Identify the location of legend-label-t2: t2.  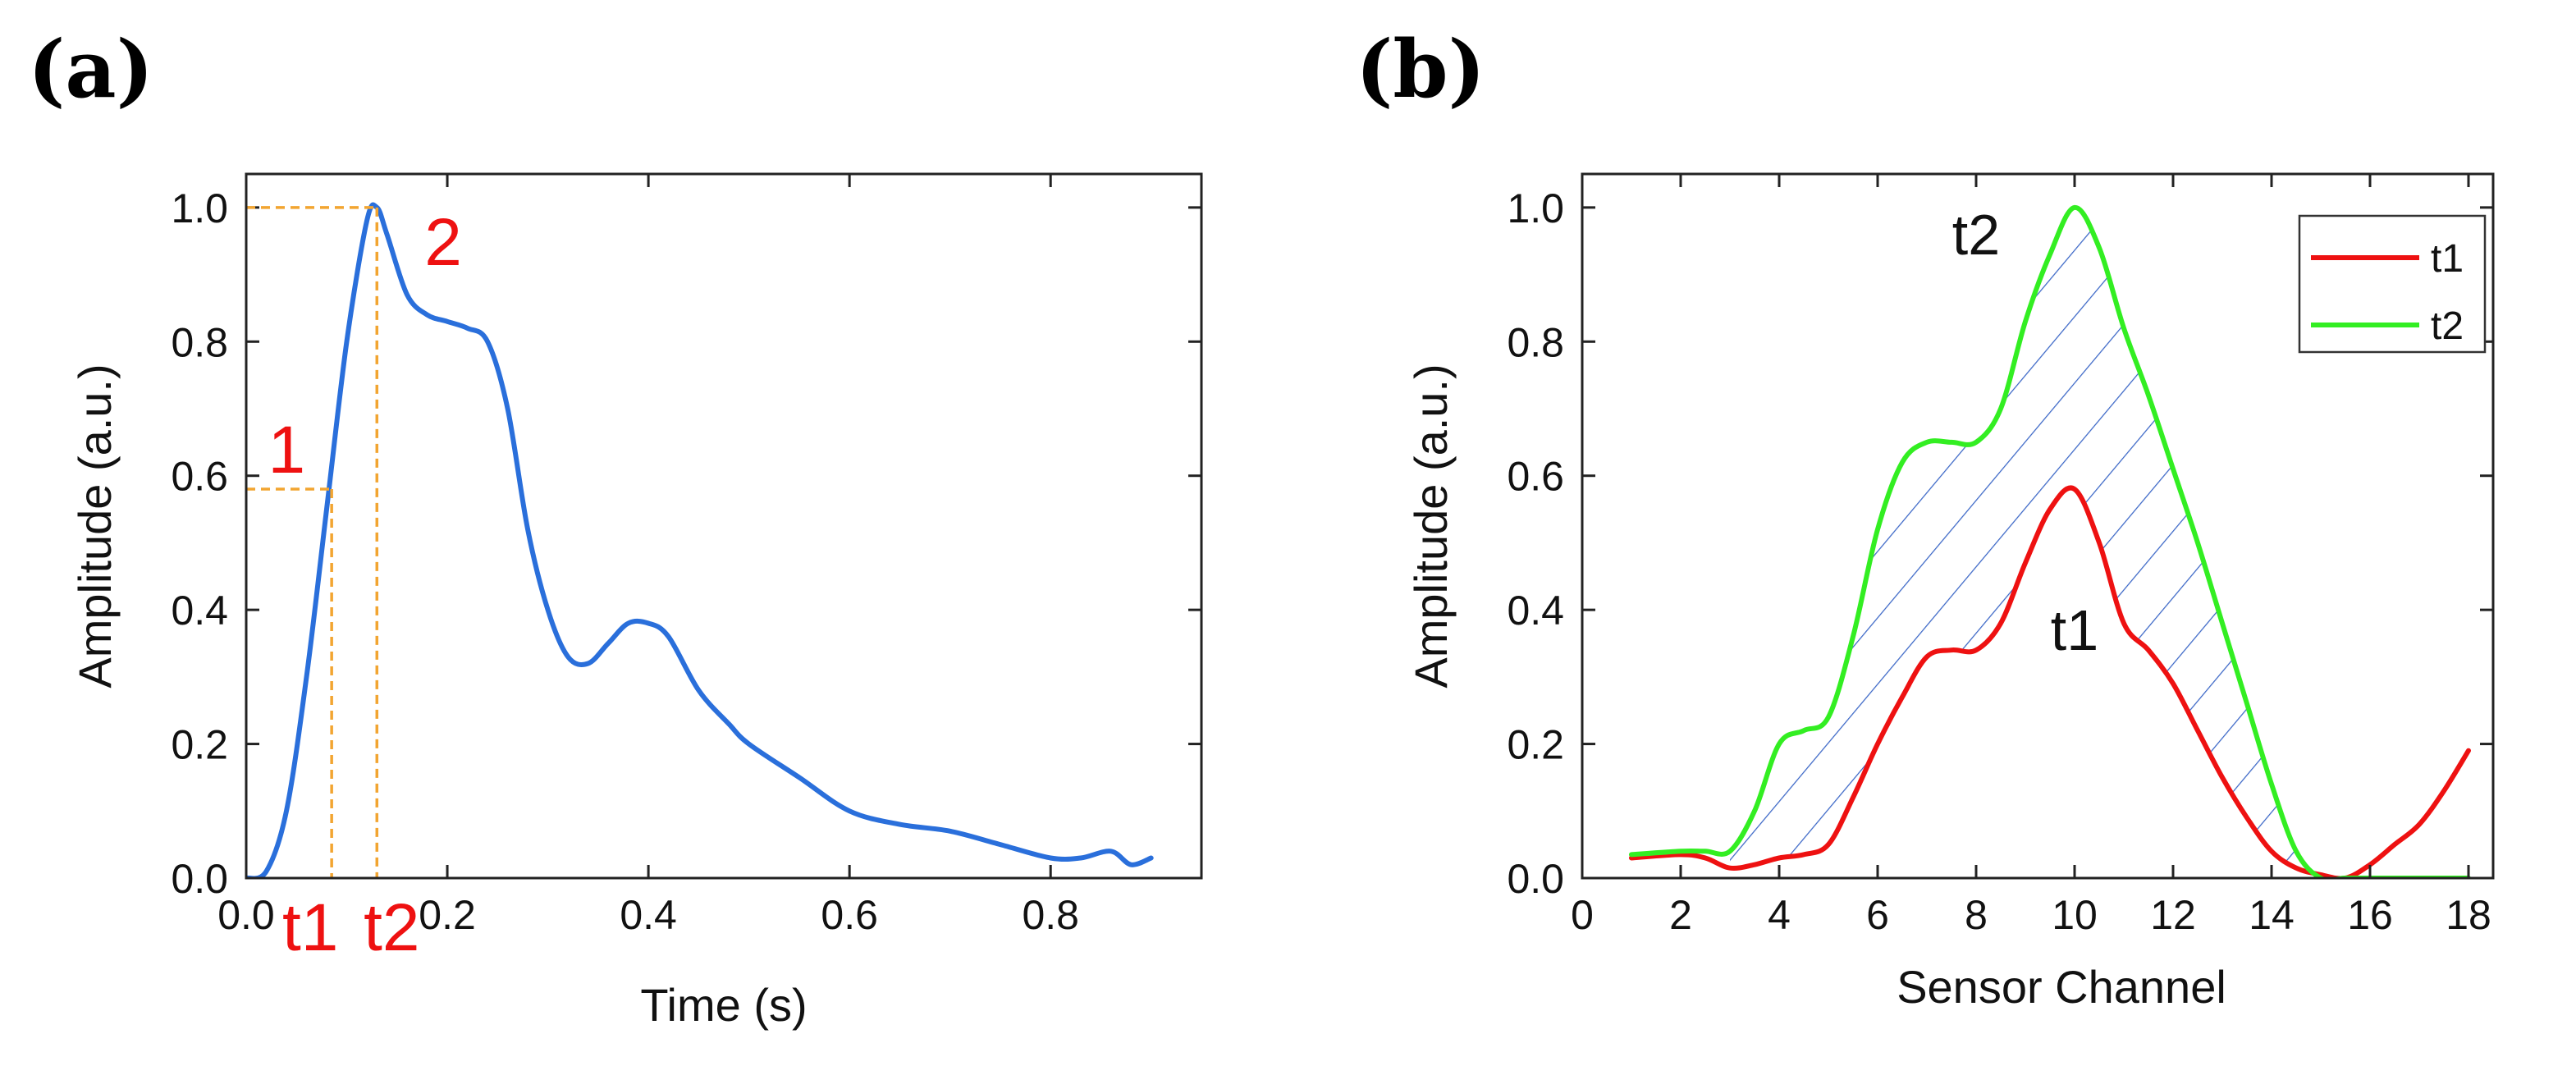
(2447, 326).